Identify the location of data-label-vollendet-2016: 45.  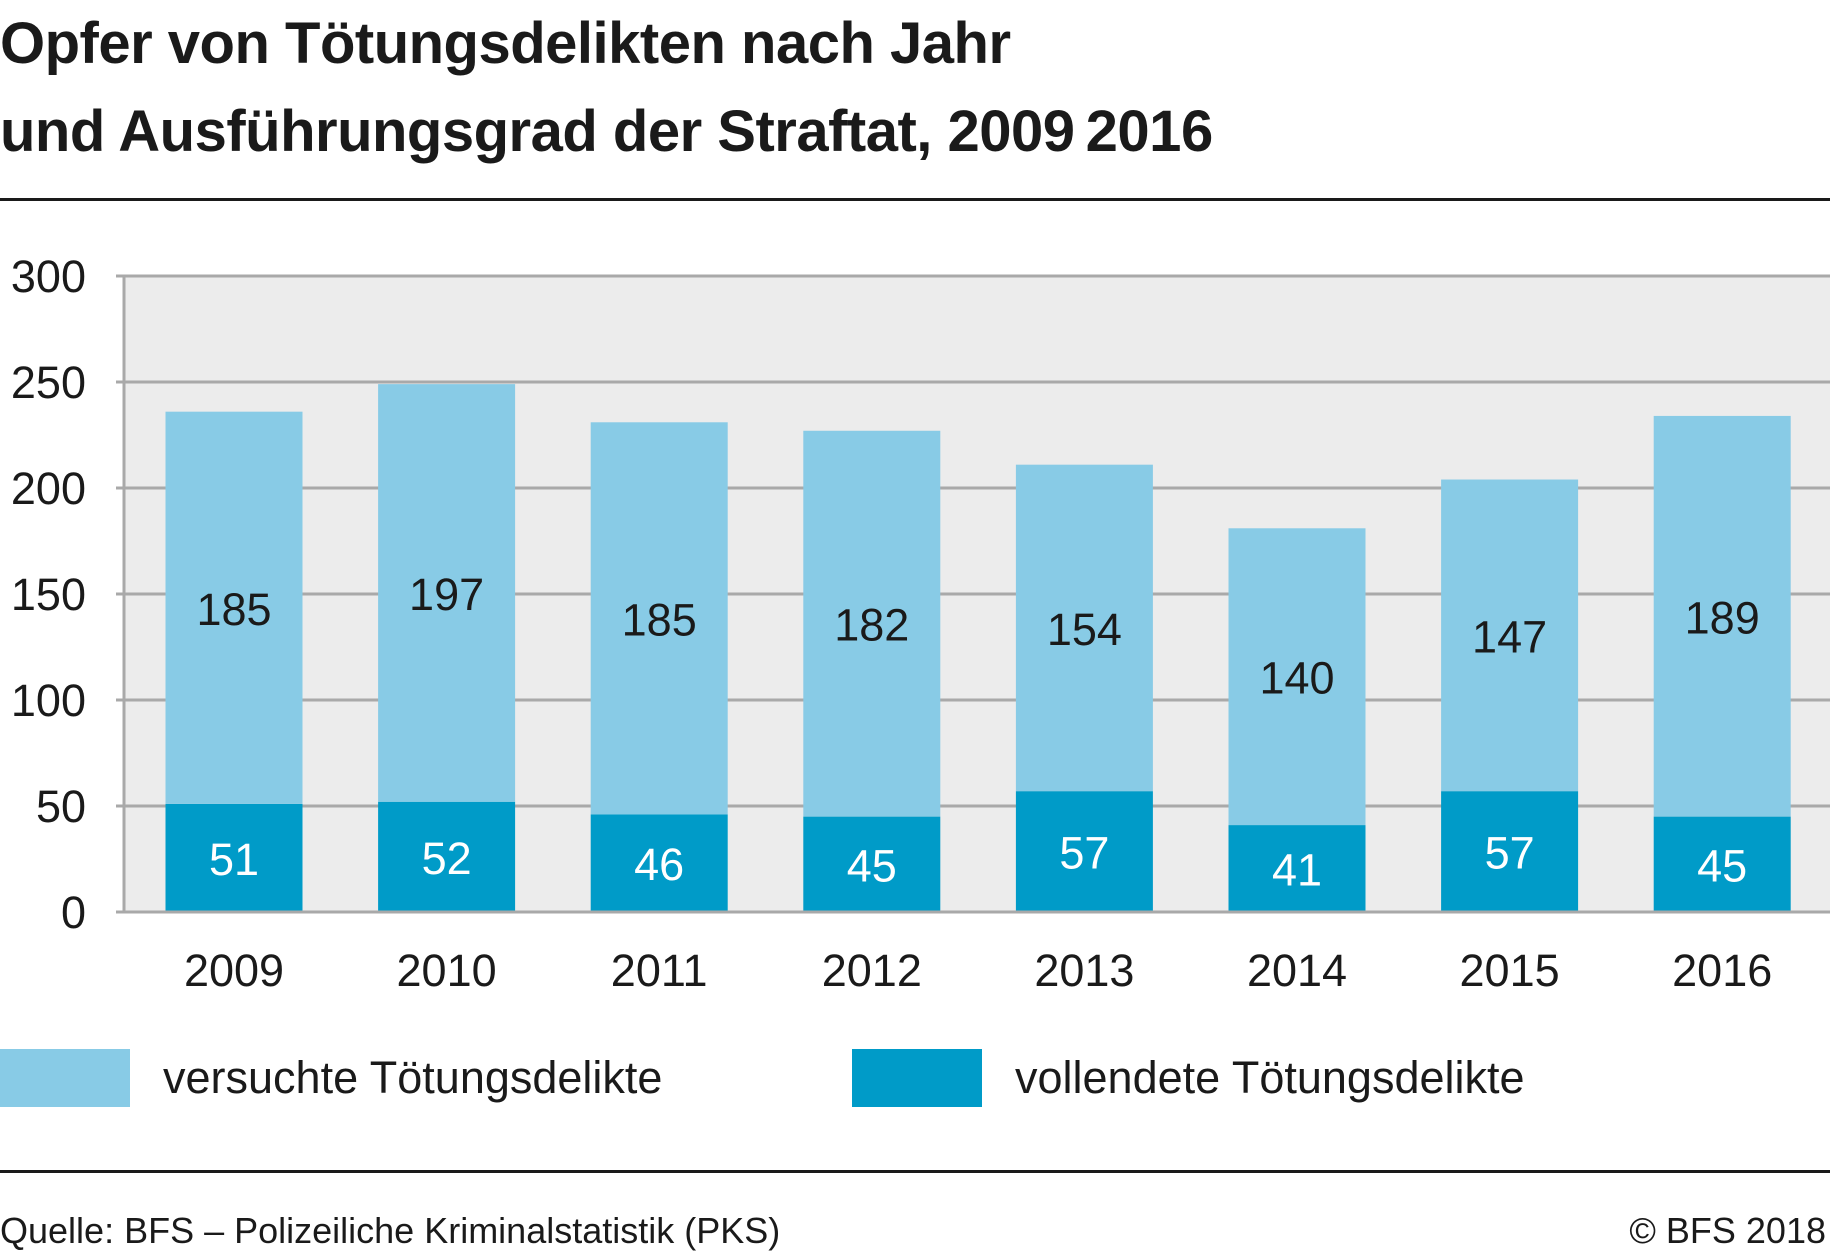
(1722, 865).